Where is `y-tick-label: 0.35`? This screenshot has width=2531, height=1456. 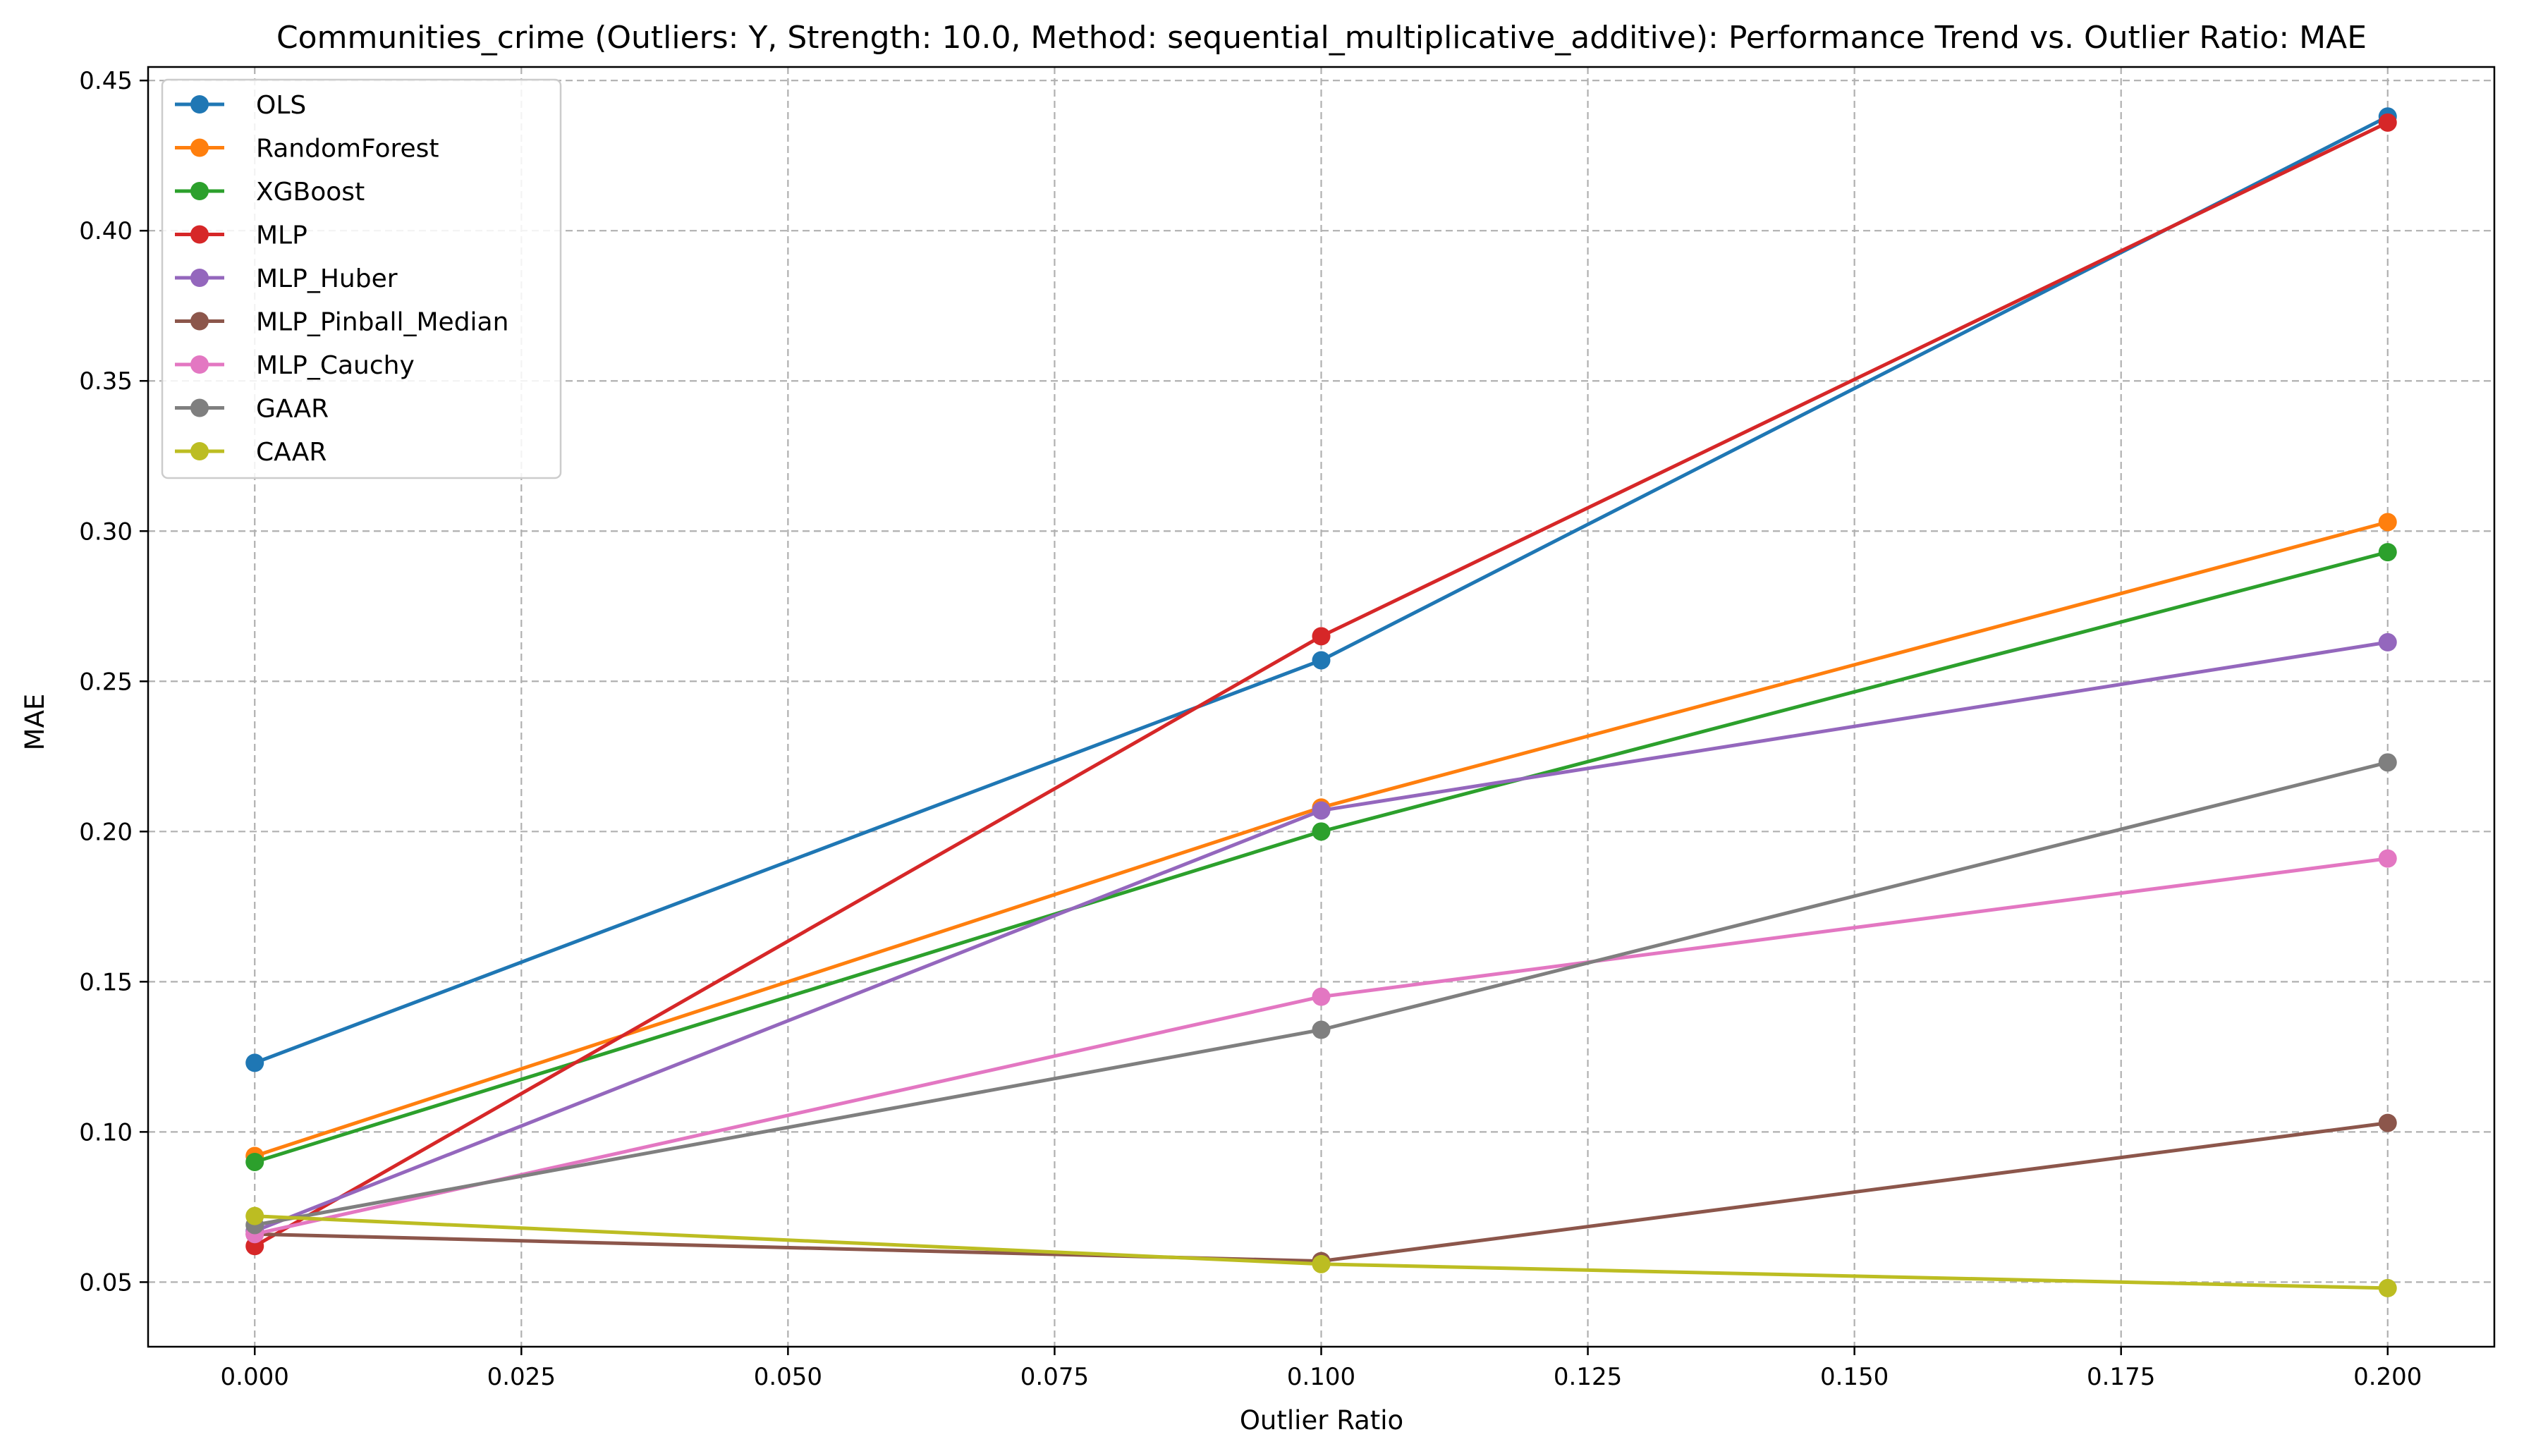
y-tick-label: 0.35 is located at coordinates (106, 381).